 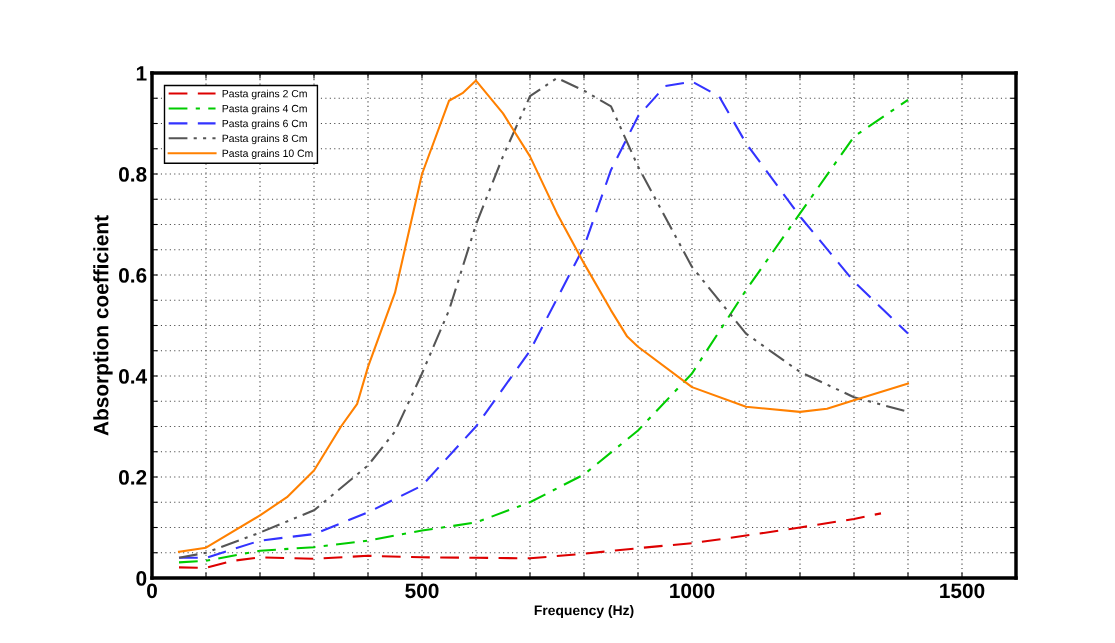 I want to click on x-tick-label: 500, so click(x=422, y=591).